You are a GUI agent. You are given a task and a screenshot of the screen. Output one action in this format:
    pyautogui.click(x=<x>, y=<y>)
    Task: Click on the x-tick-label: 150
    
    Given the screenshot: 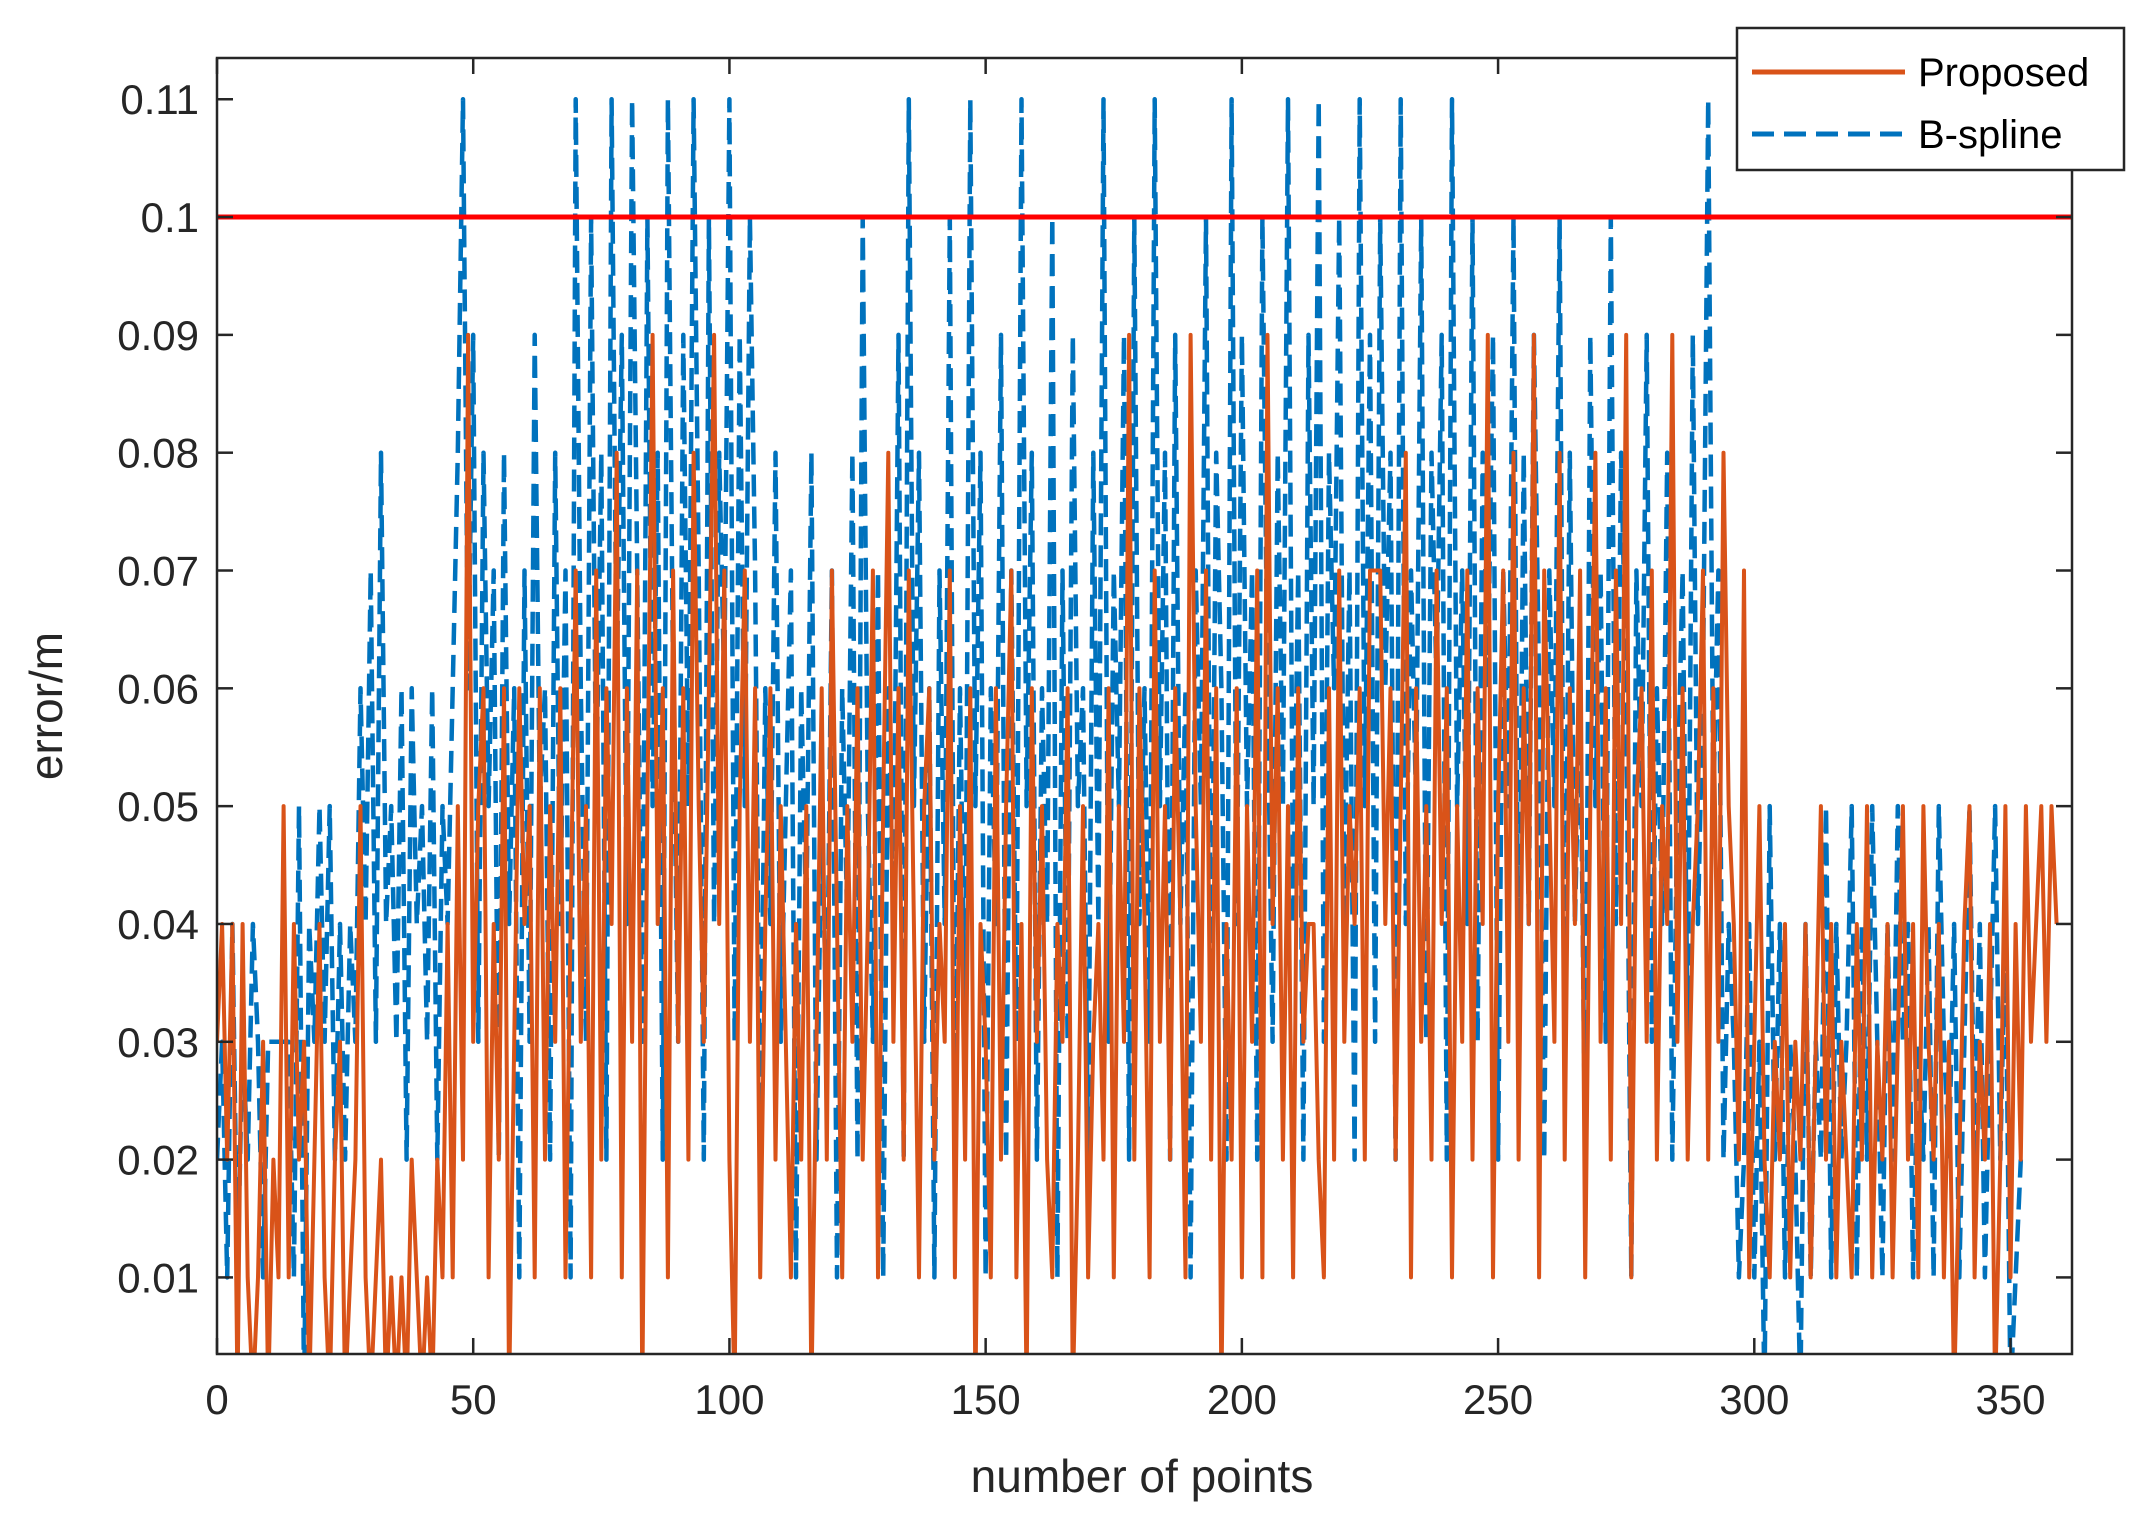 What is the action you would take?
    pyautogui.click(x=986, y=1399)
    